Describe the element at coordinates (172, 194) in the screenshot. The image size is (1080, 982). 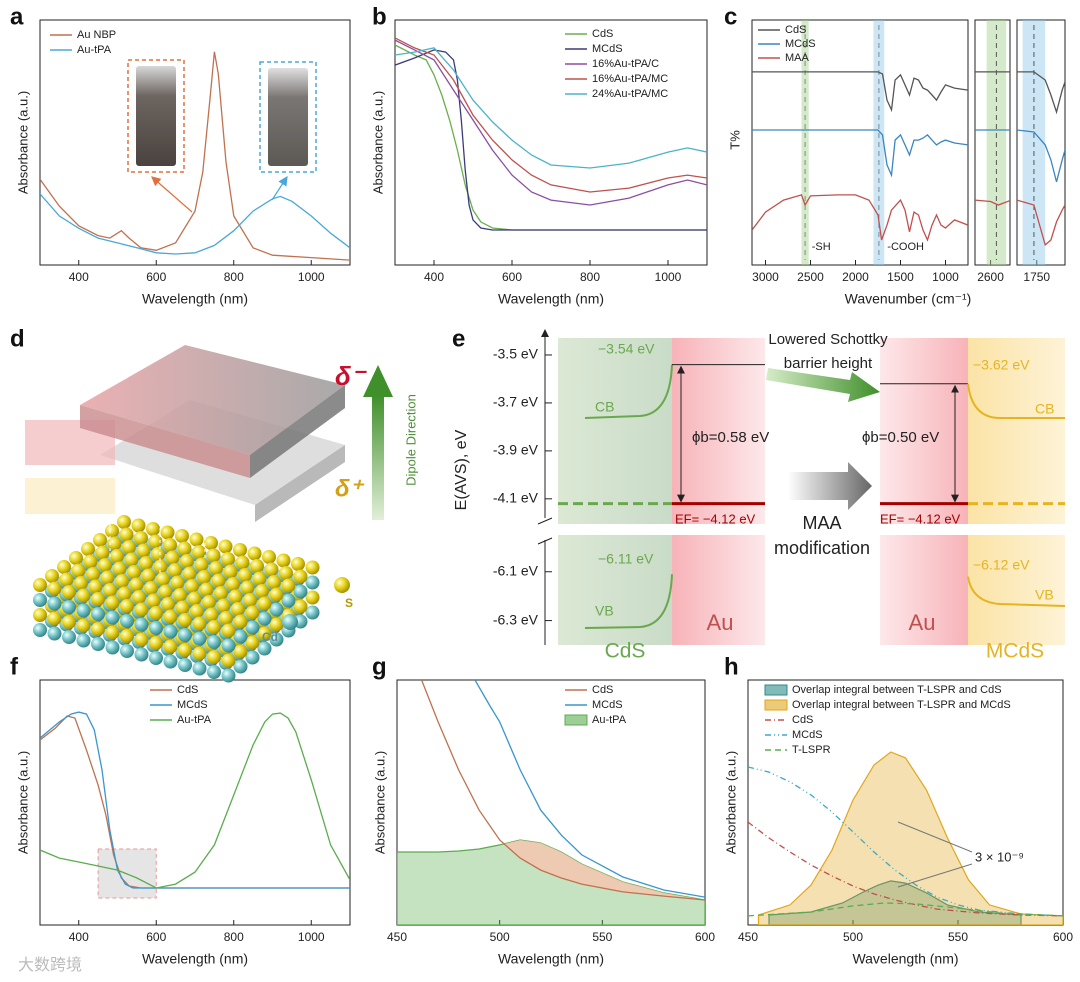
I see `inset-arrow` at that location.